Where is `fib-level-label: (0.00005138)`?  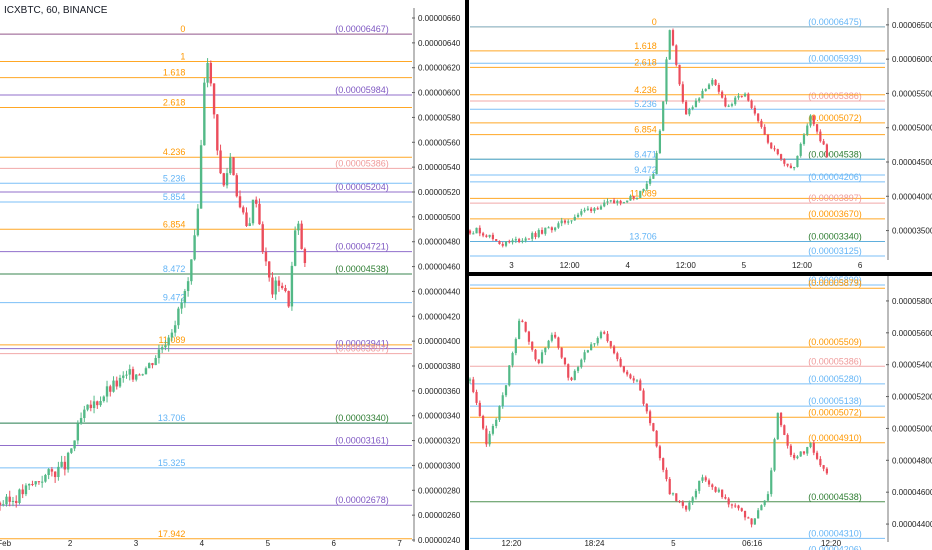
fib-level-label: (0.00005138) is located at coordinates (835, 401).